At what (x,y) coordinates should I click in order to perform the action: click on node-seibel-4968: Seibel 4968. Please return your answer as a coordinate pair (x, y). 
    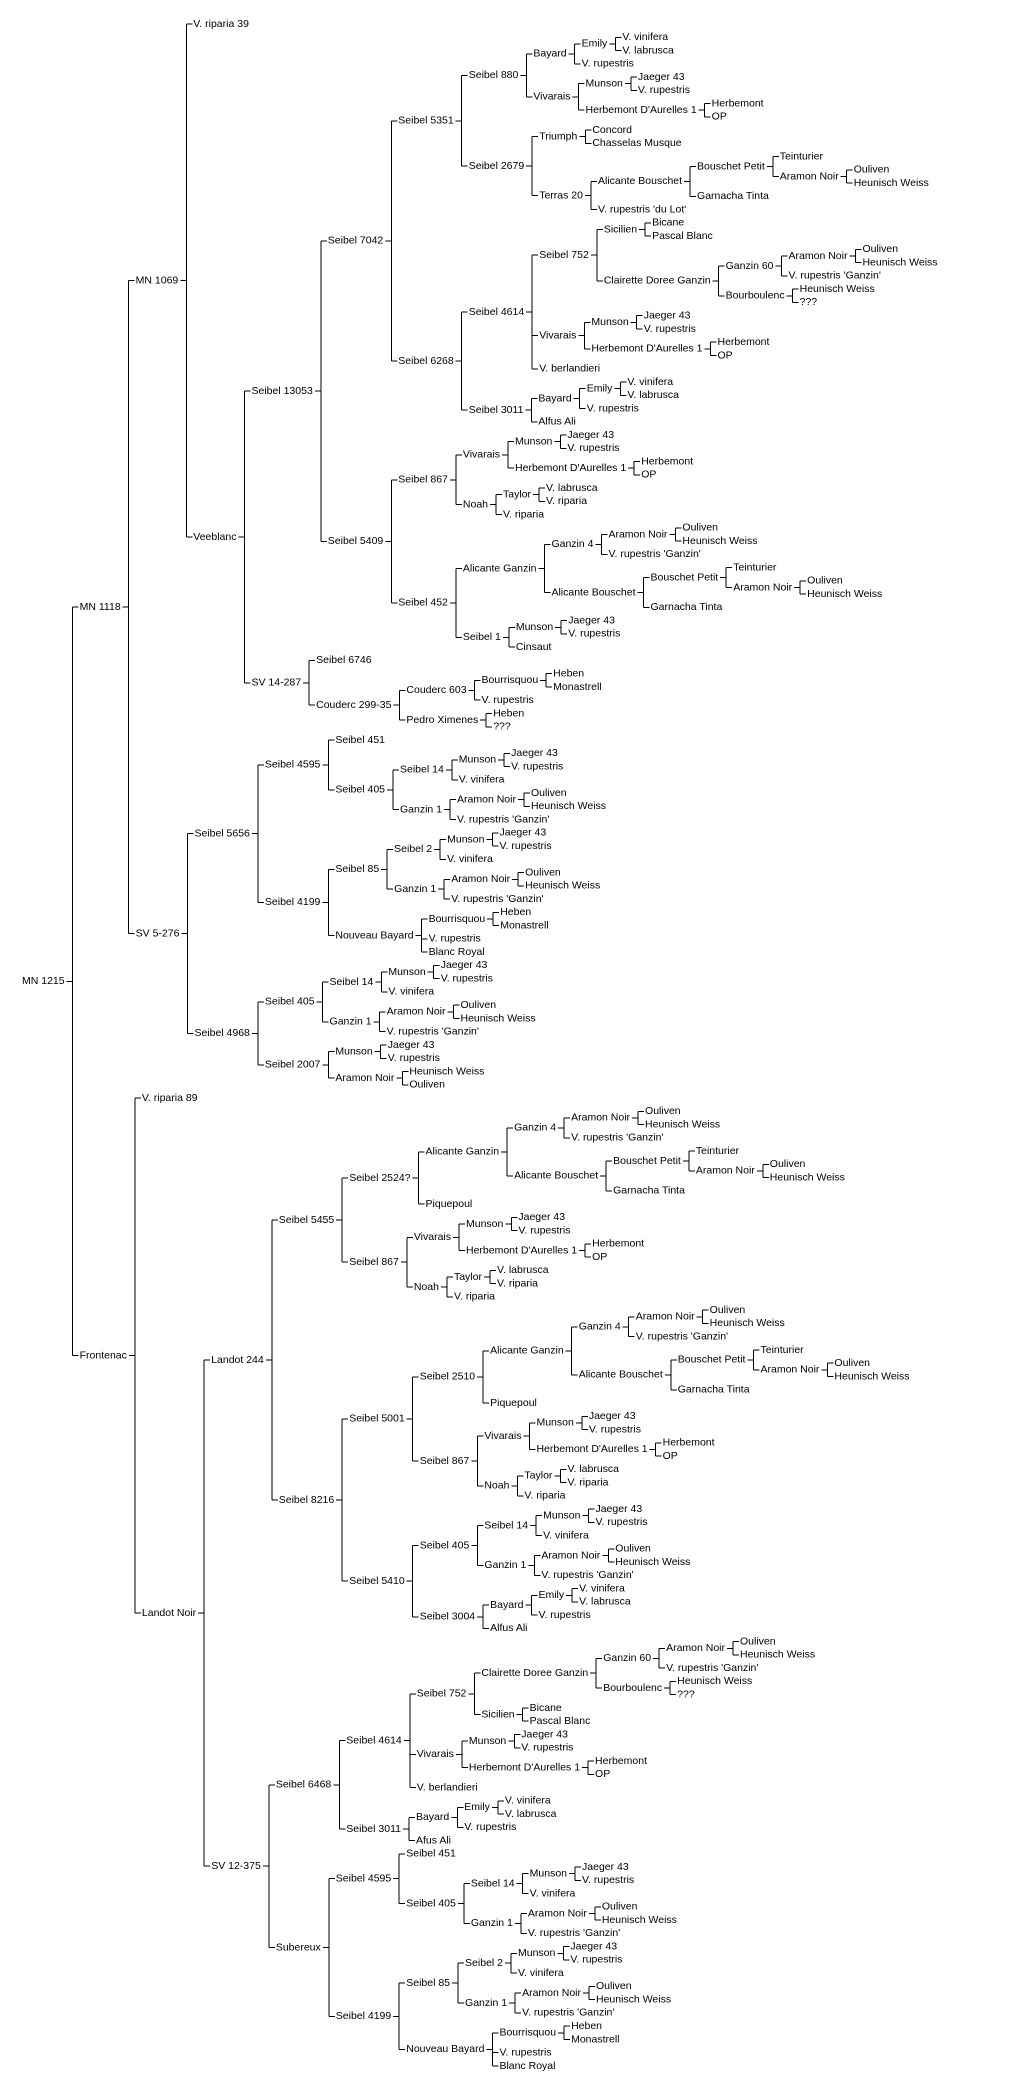
    Looking at the image, I should click on (222, 1033).